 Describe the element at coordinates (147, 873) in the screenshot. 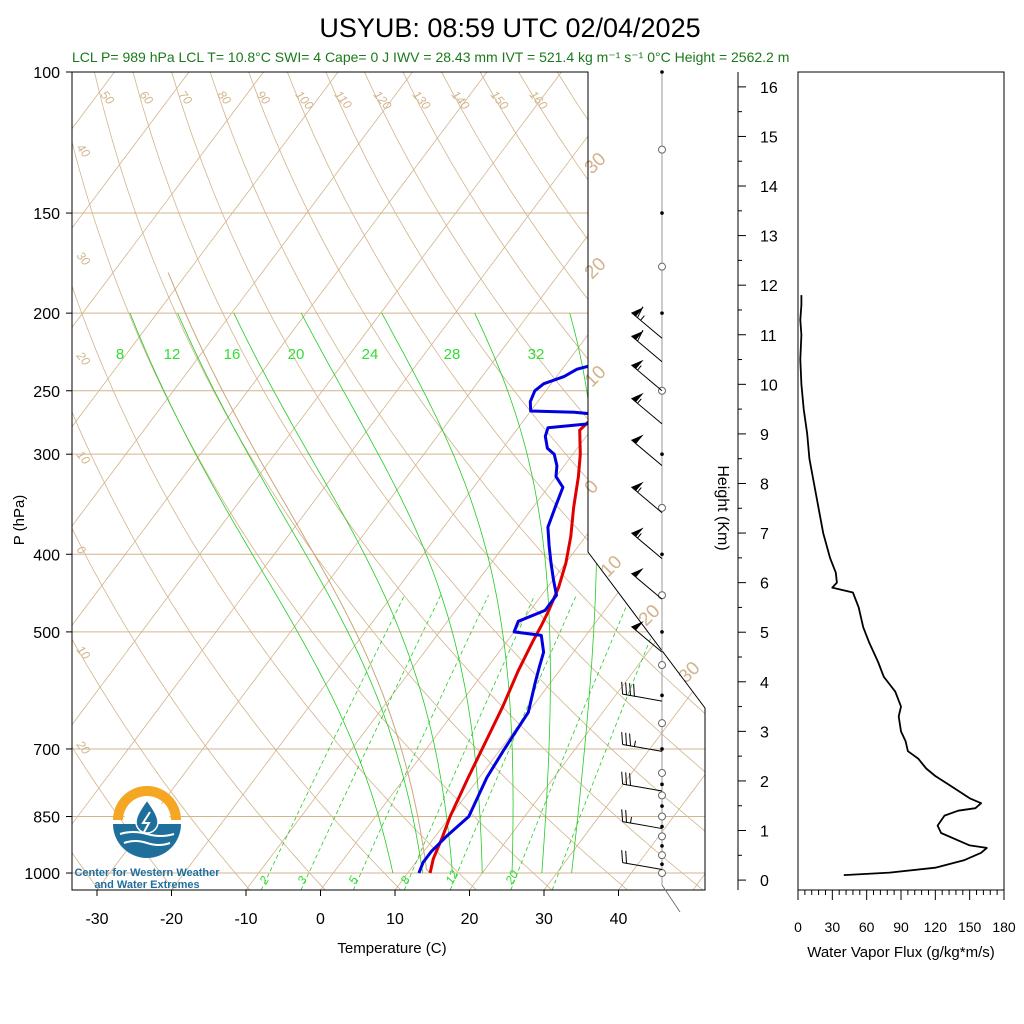

I see `logo-line-1: Center for Western Weather` at that location.